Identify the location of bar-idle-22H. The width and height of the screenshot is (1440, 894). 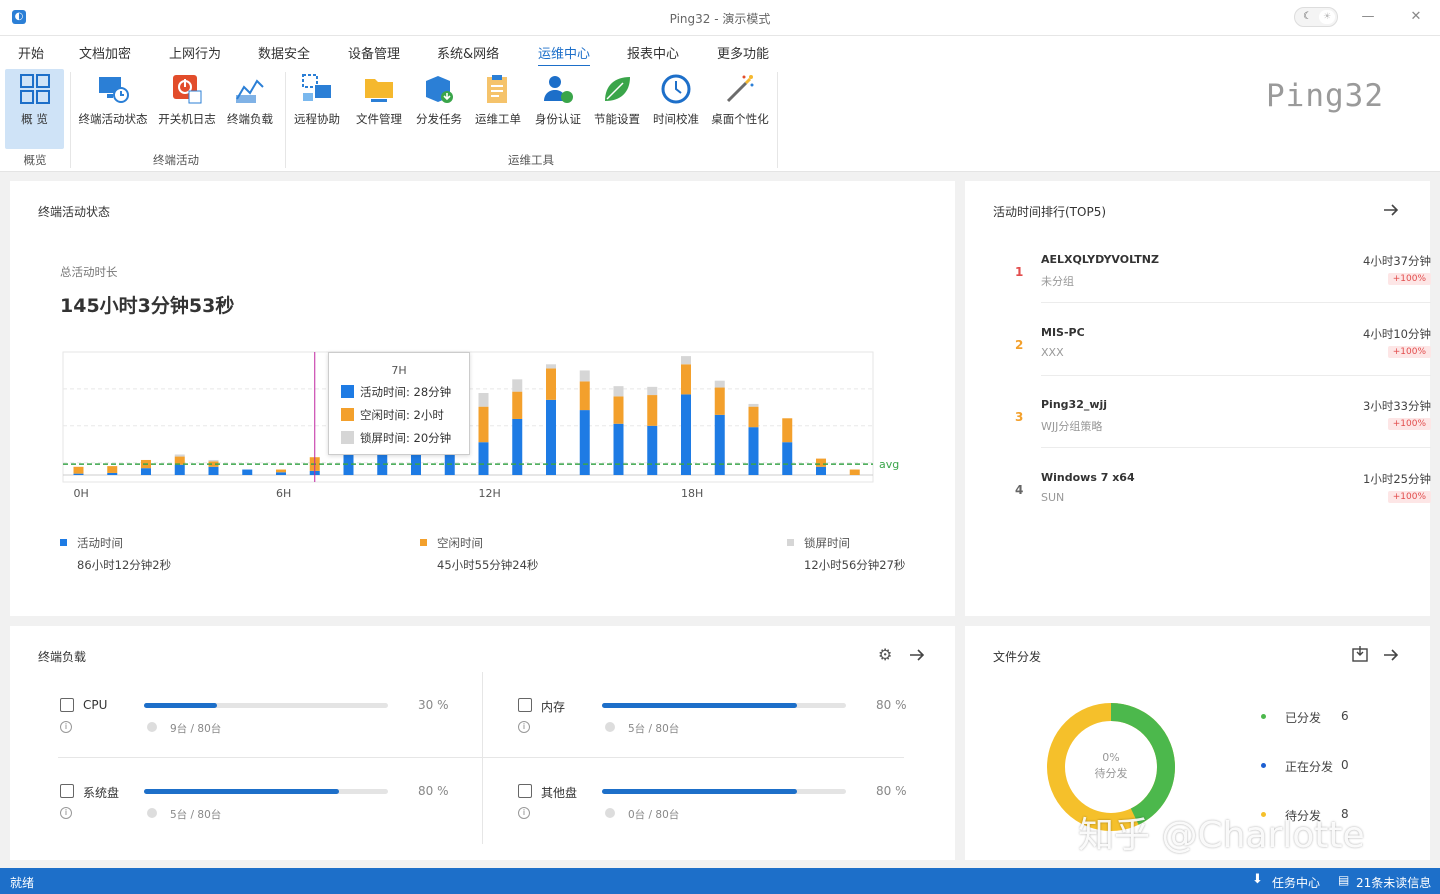
(821, 462).